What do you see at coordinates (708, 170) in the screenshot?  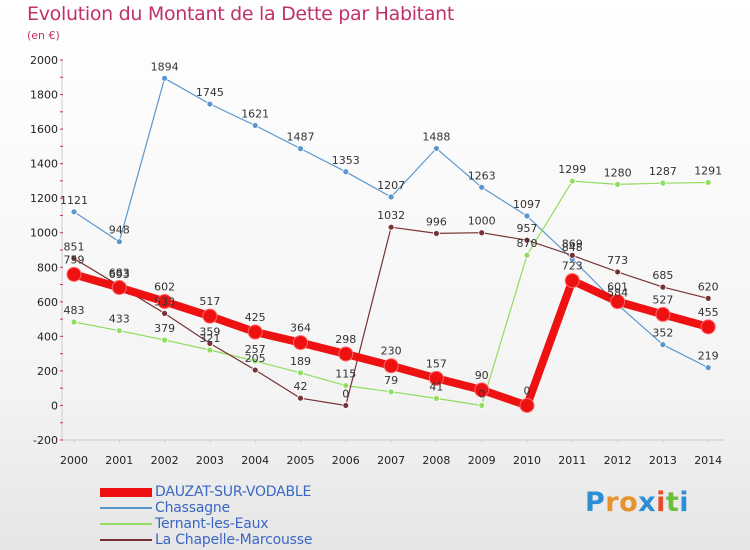 I see `data-label: 1291` at bounding box center [708, 170].